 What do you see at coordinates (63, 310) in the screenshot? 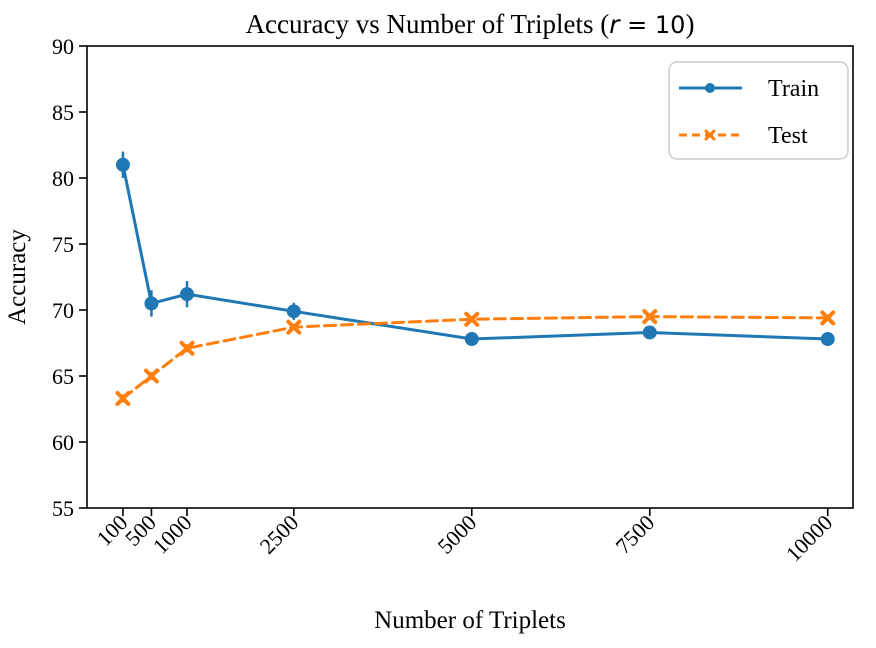
I see `y-tick-label: 70` at bounding box center [63, 310].